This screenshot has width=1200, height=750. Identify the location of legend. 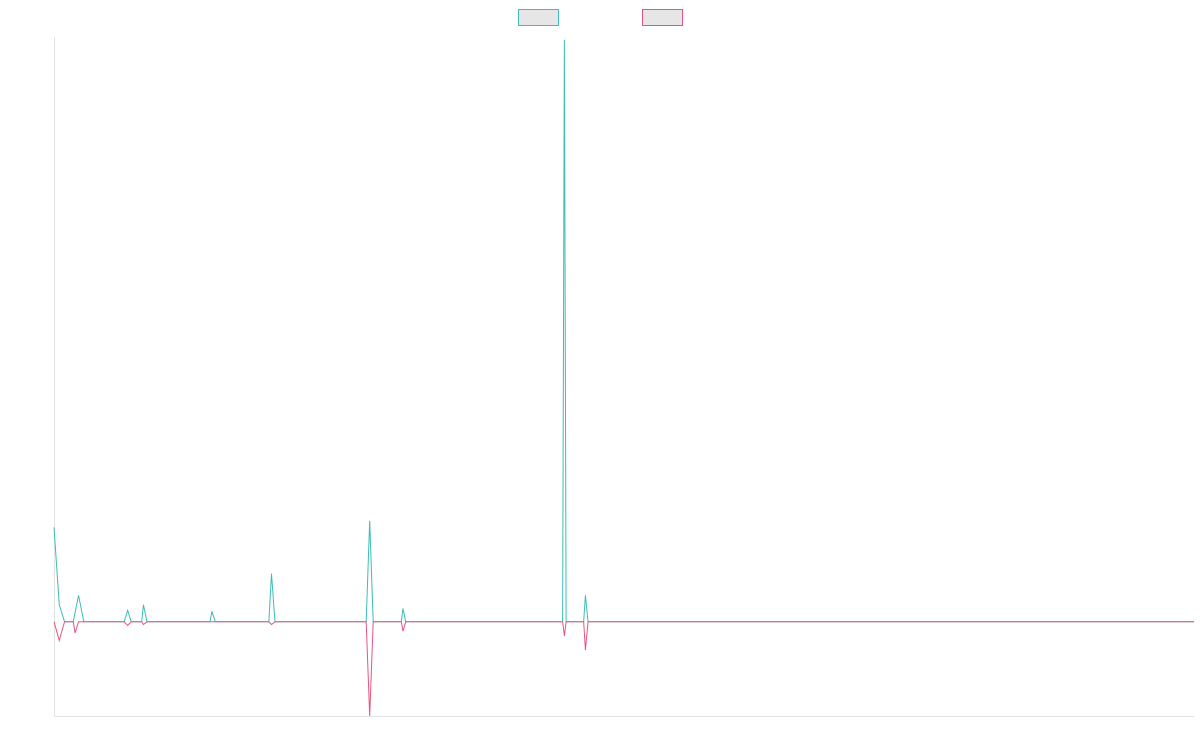
(600, 17).